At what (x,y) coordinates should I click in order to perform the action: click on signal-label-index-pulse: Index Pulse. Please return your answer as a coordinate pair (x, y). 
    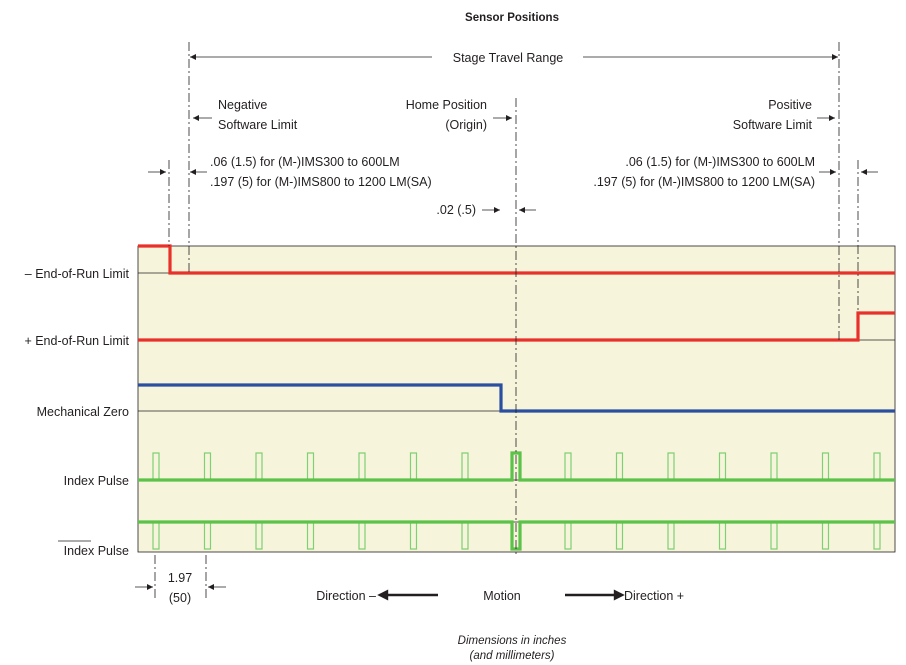
    Looking at the image, I should click on (96, 481).